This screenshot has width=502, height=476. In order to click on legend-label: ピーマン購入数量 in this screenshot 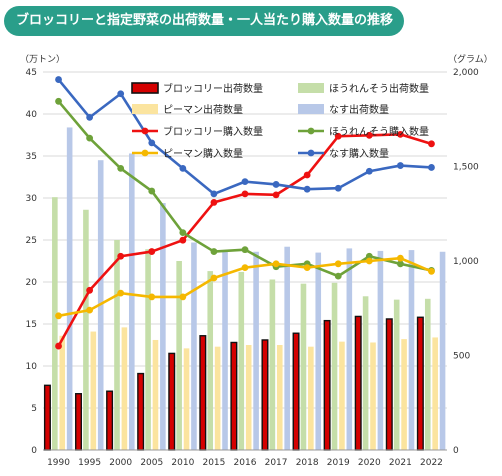, I will do `click(203, 153)`.